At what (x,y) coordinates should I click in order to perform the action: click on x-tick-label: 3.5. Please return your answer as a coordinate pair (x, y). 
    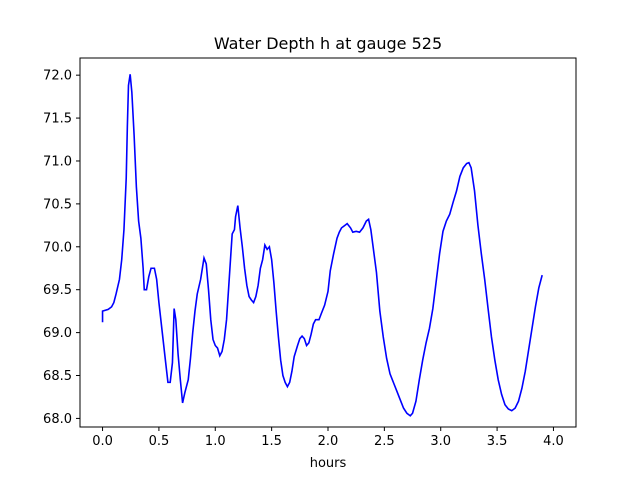
    Looking at the image, I should click on (497, 441).